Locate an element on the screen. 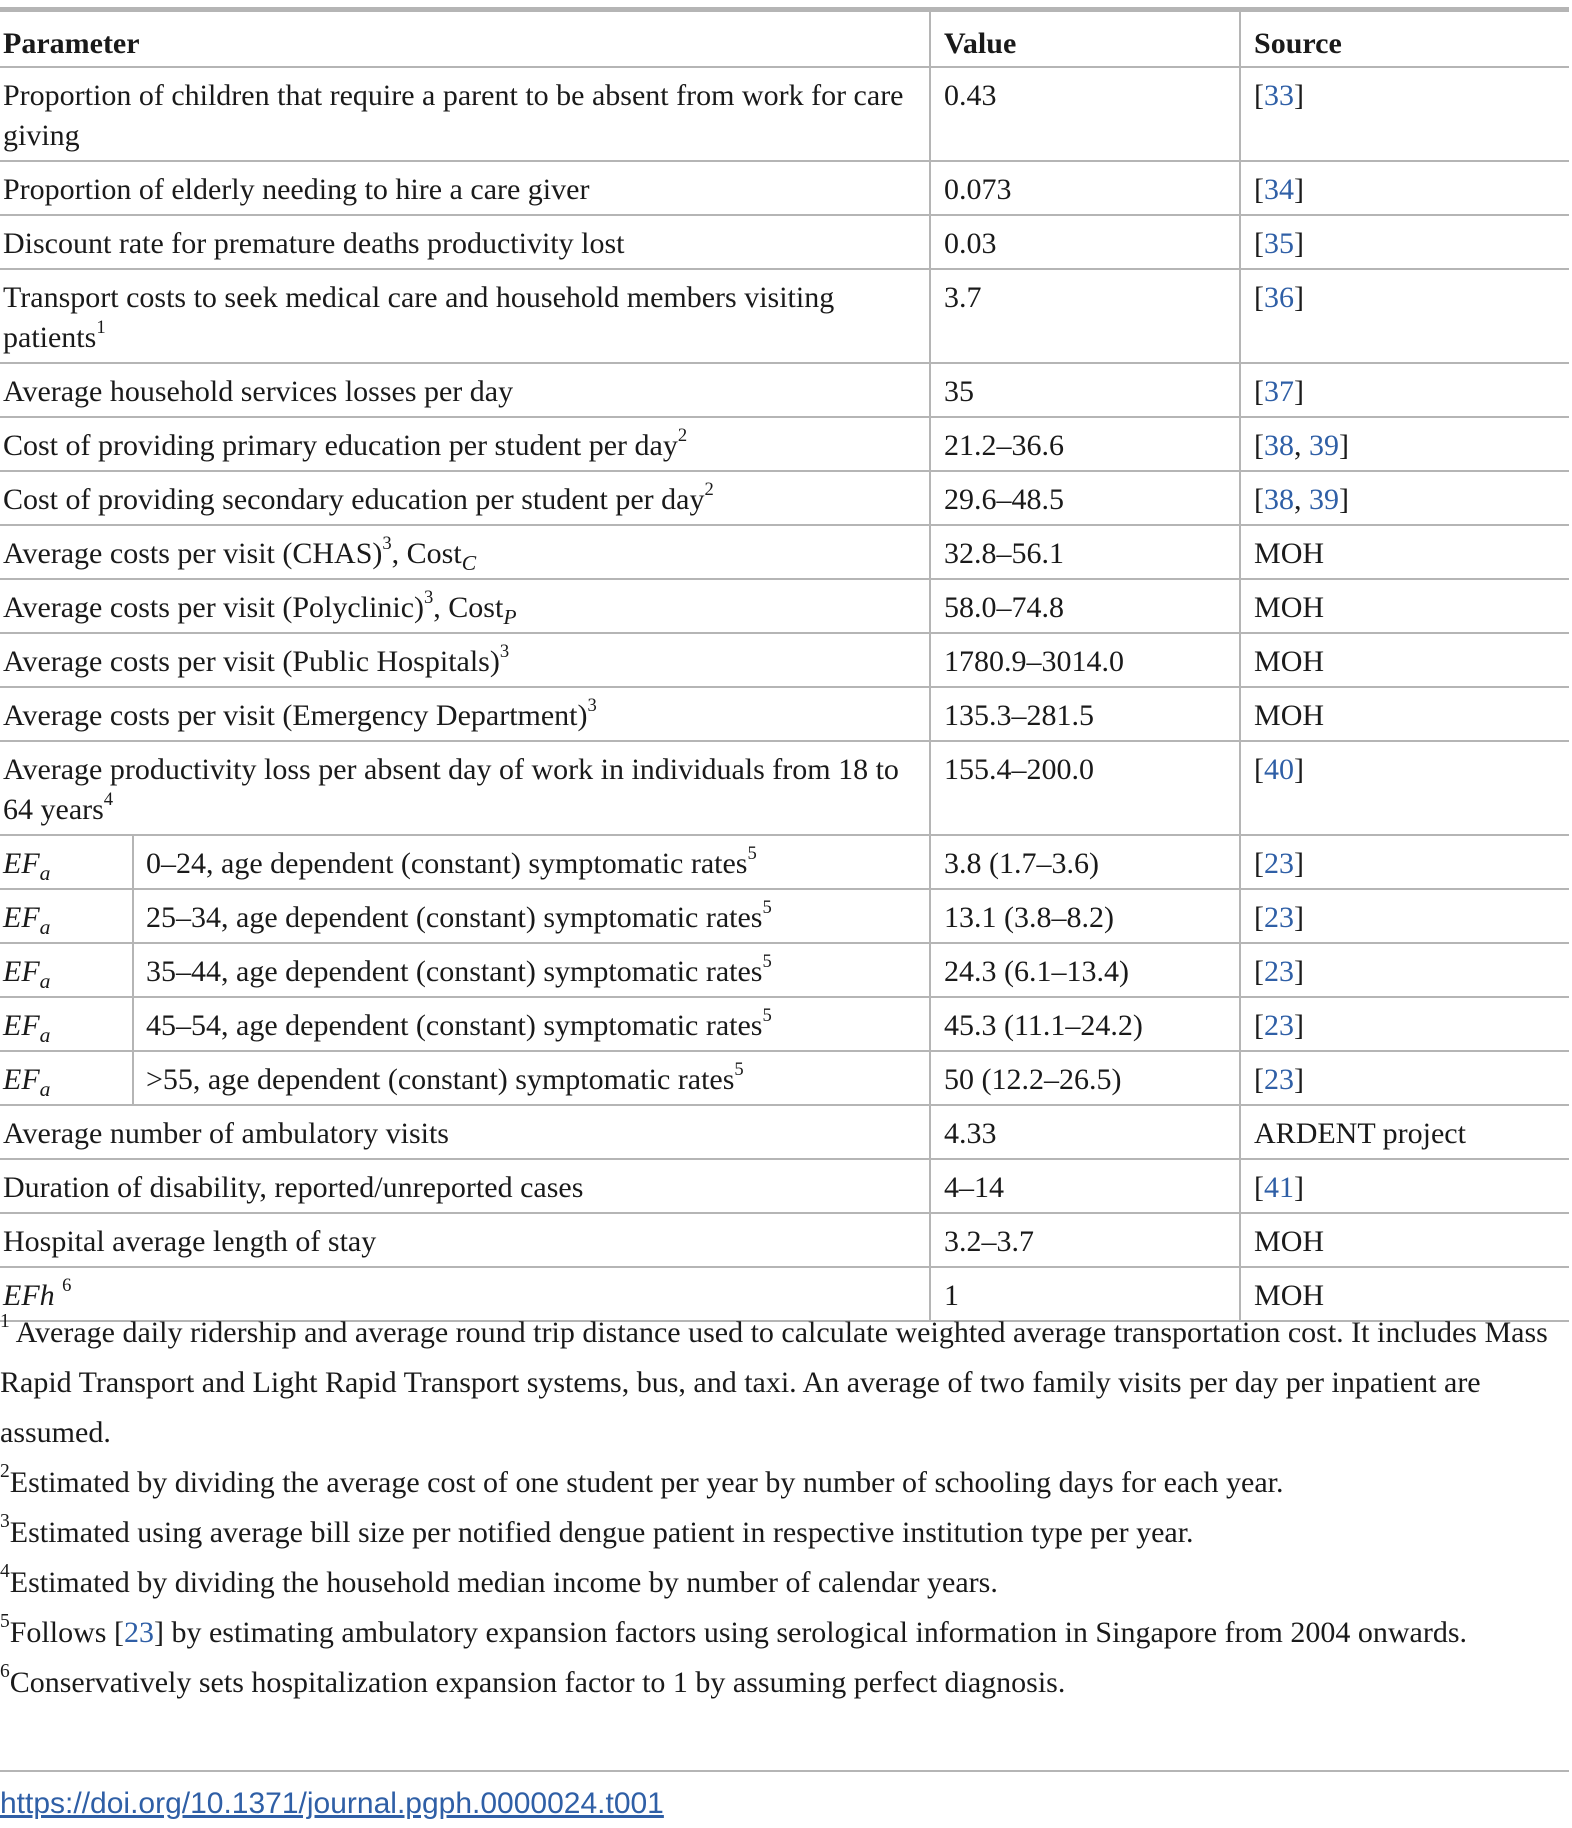 The height and width of the screenshot is (1828, 1572). parameter-text: Average costs per visit (CHAS) is located at coordinates (193, 553).